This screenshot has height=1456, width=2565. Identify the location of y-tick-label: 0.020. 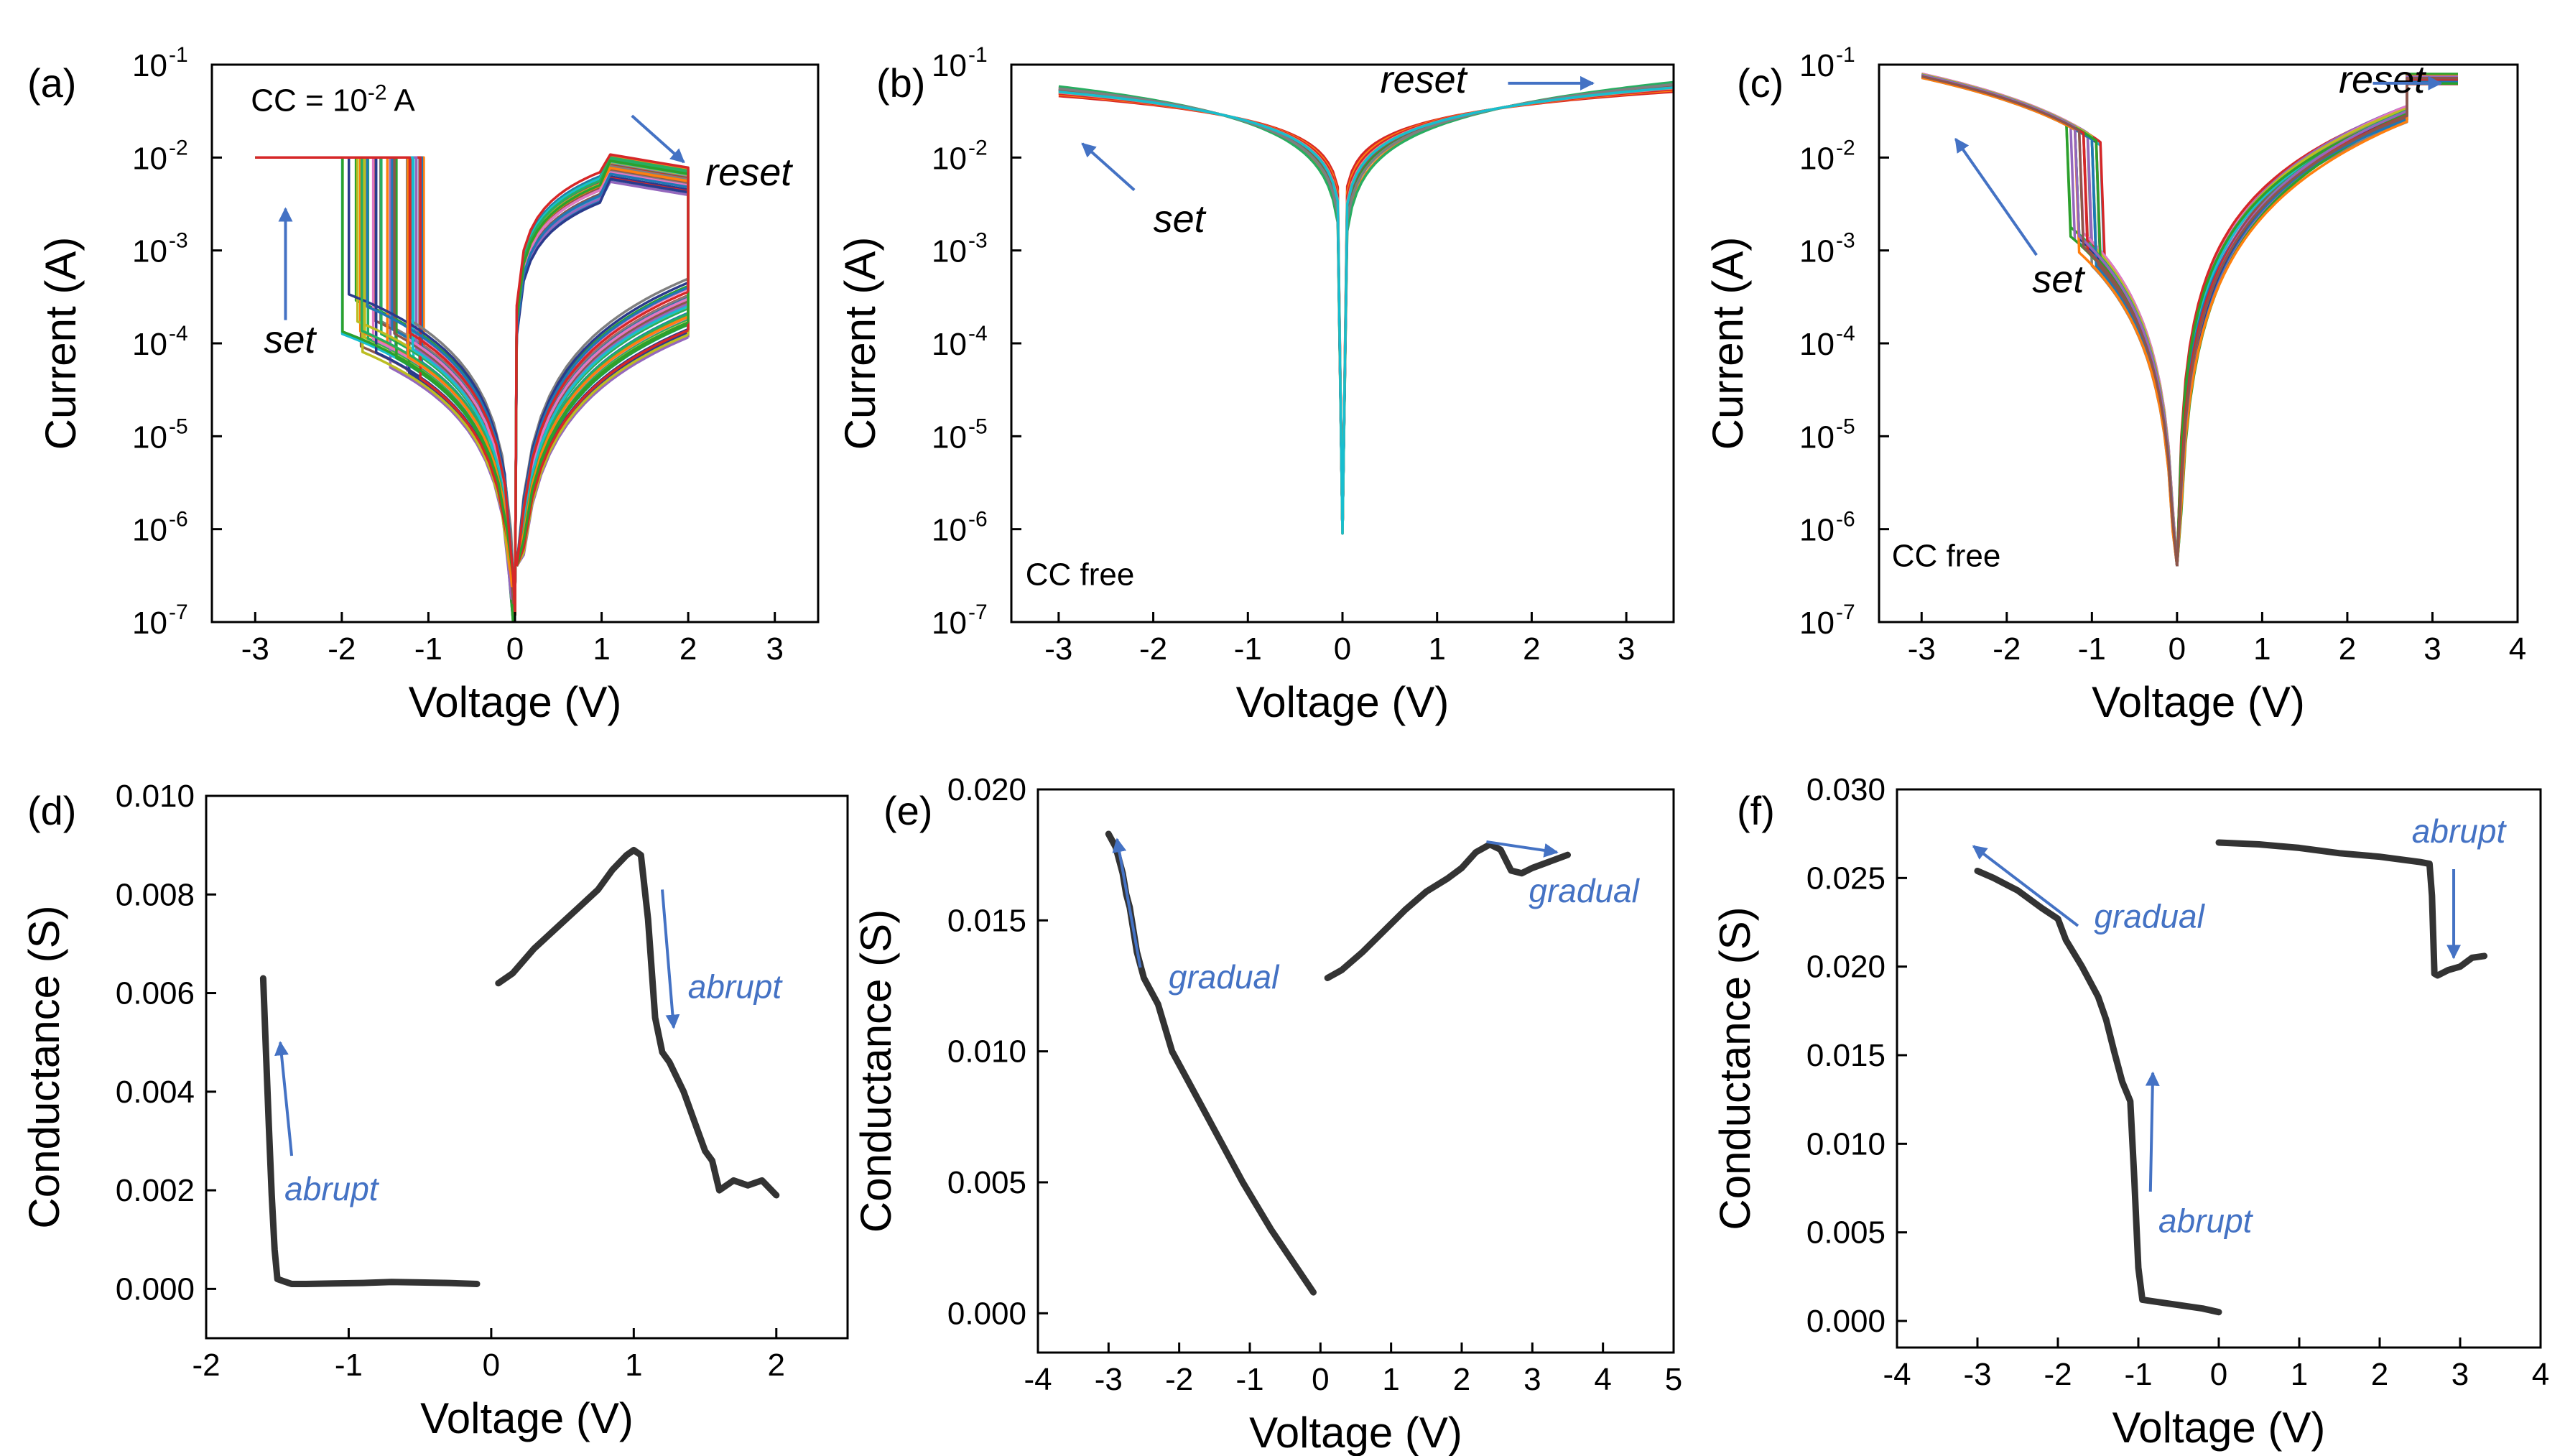
(986, 789).